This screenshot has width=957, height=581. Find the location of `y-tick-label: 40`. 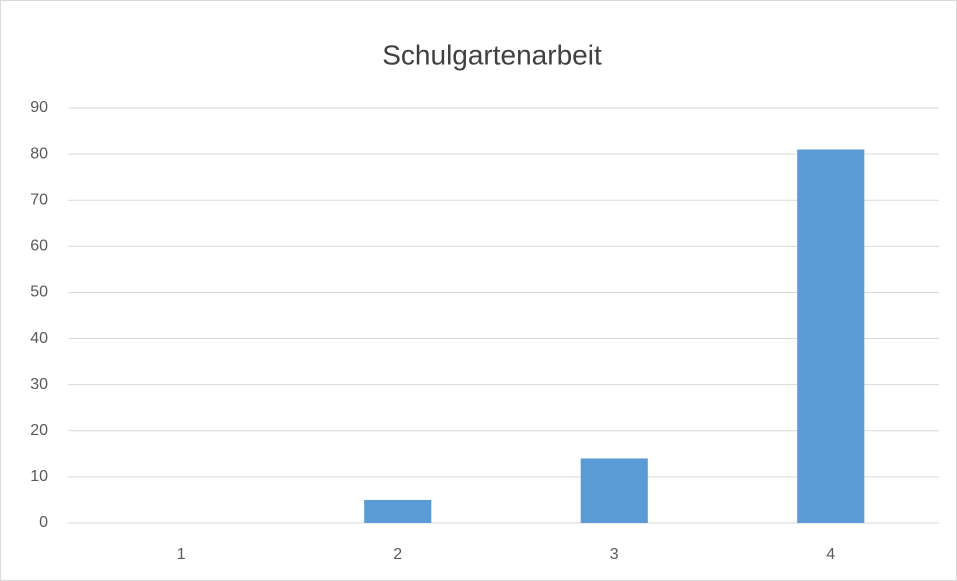

y-tick-label: 40 is located at coordinates (39, 338).